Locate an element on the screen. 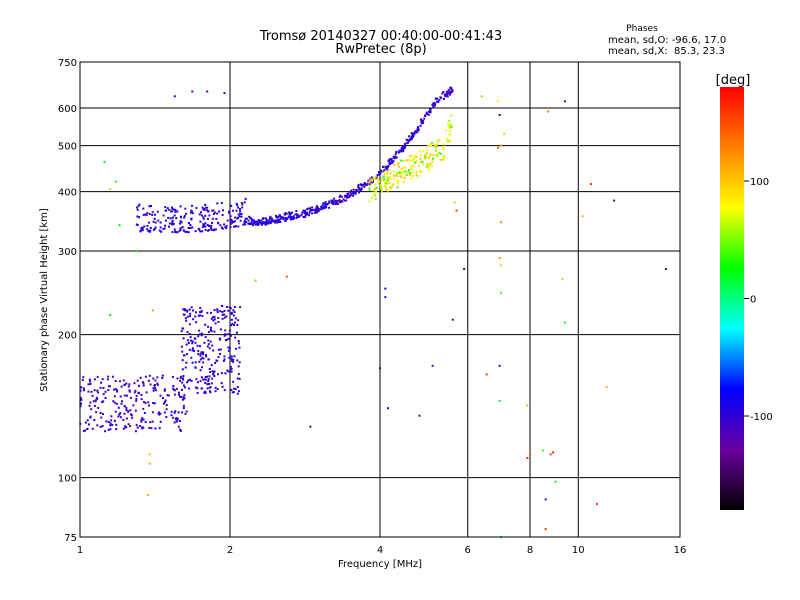 This screenshot has height=600, width=800. y-tick-label: 75 is located at coordinates (70, 538).